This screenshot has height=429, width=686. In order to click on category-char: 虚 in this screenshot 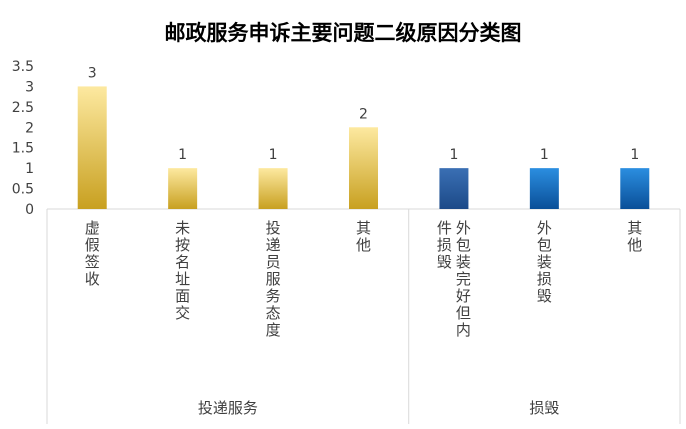, I will do `click(92, 228)`.